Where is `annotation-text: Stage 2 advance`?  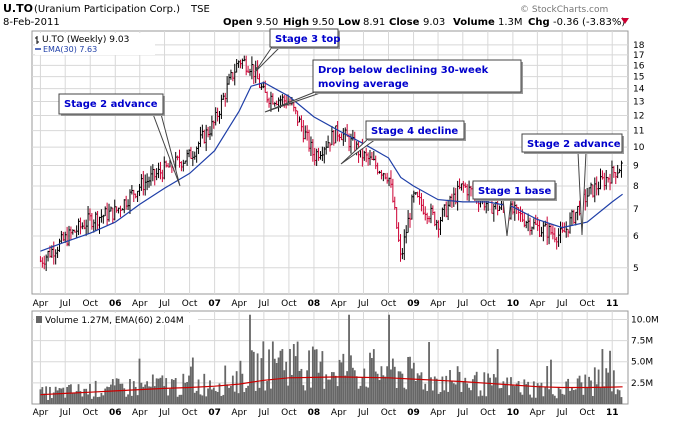
annotation-text: Stage 2 advance is located at coordinates (111, 104).